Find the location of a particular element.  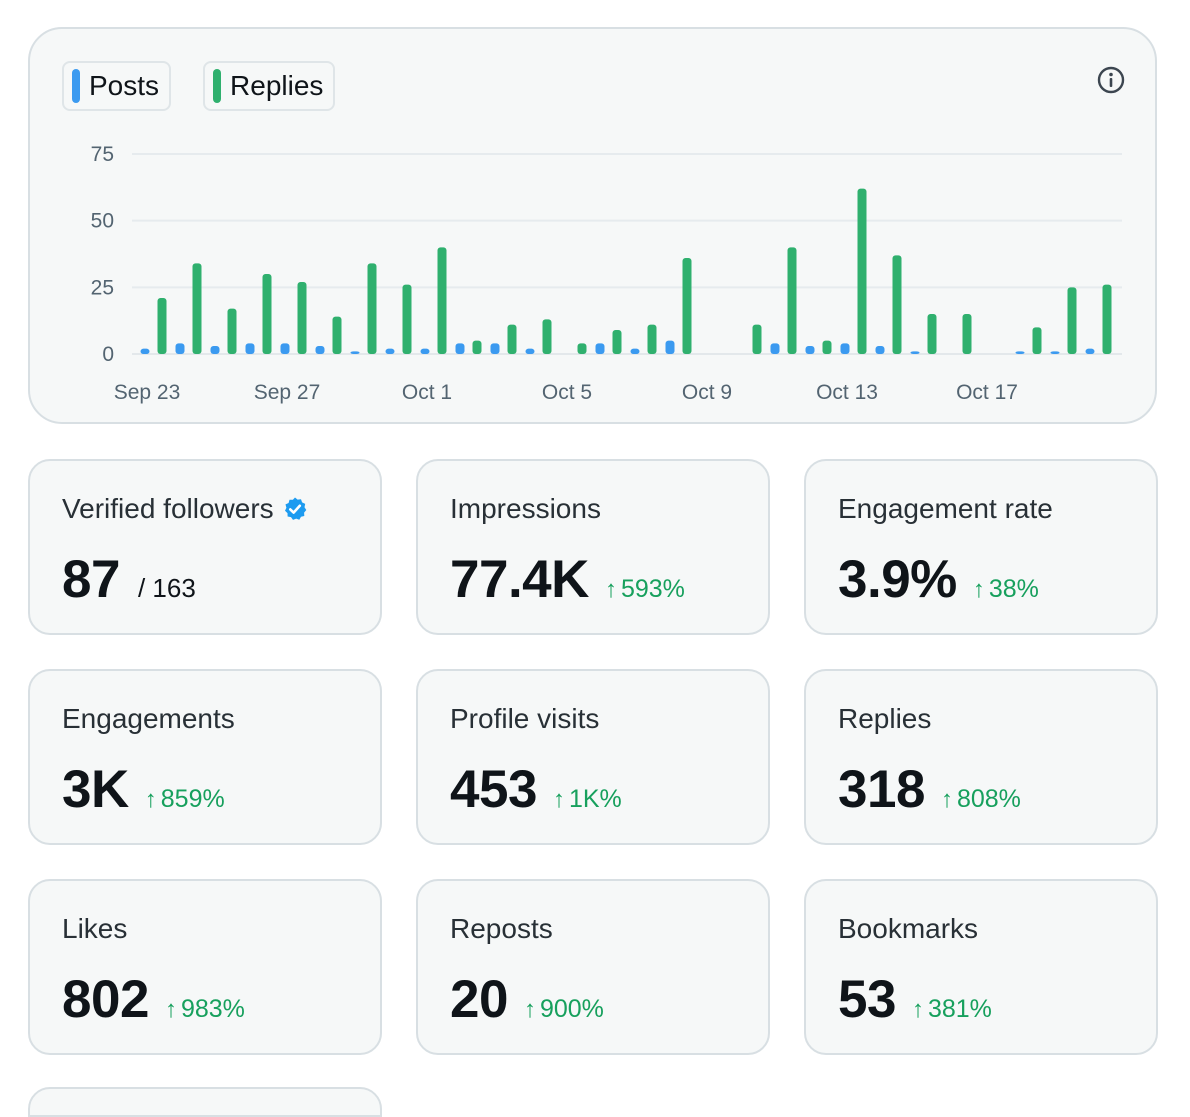

metric-value-row: 87 / 163 is located at coordinates (129, 579).